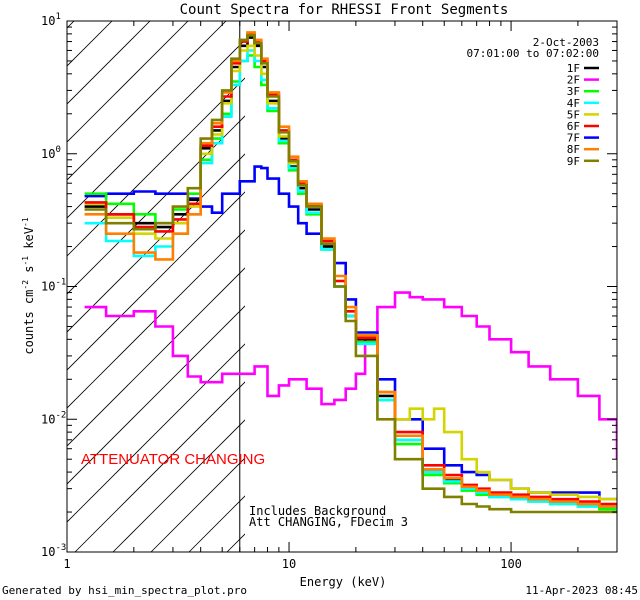  I want to click on x-tick-label: 1, so click(66, 564).